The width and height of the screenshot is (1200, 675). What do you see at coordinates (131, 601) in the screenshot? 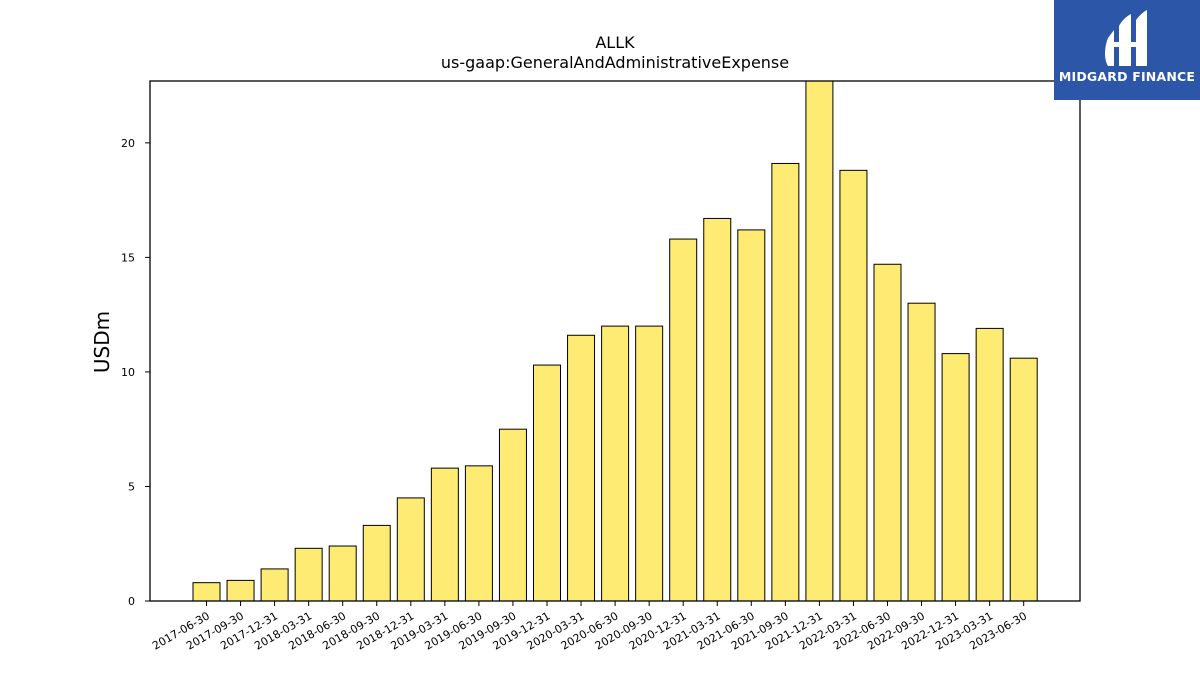
I see `y-tick-label: 0` at bounding box center [131, 601].